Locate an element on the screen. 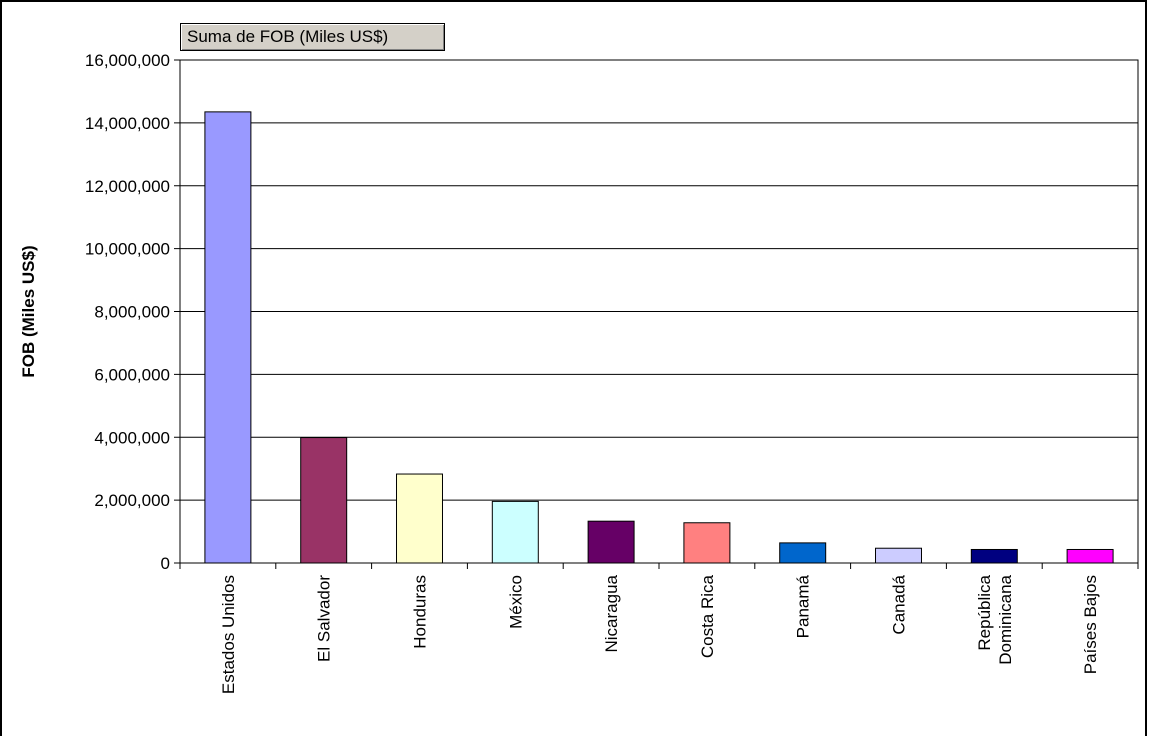  y-tick-label: 2,000,000 is located at coordinates (132, 500).